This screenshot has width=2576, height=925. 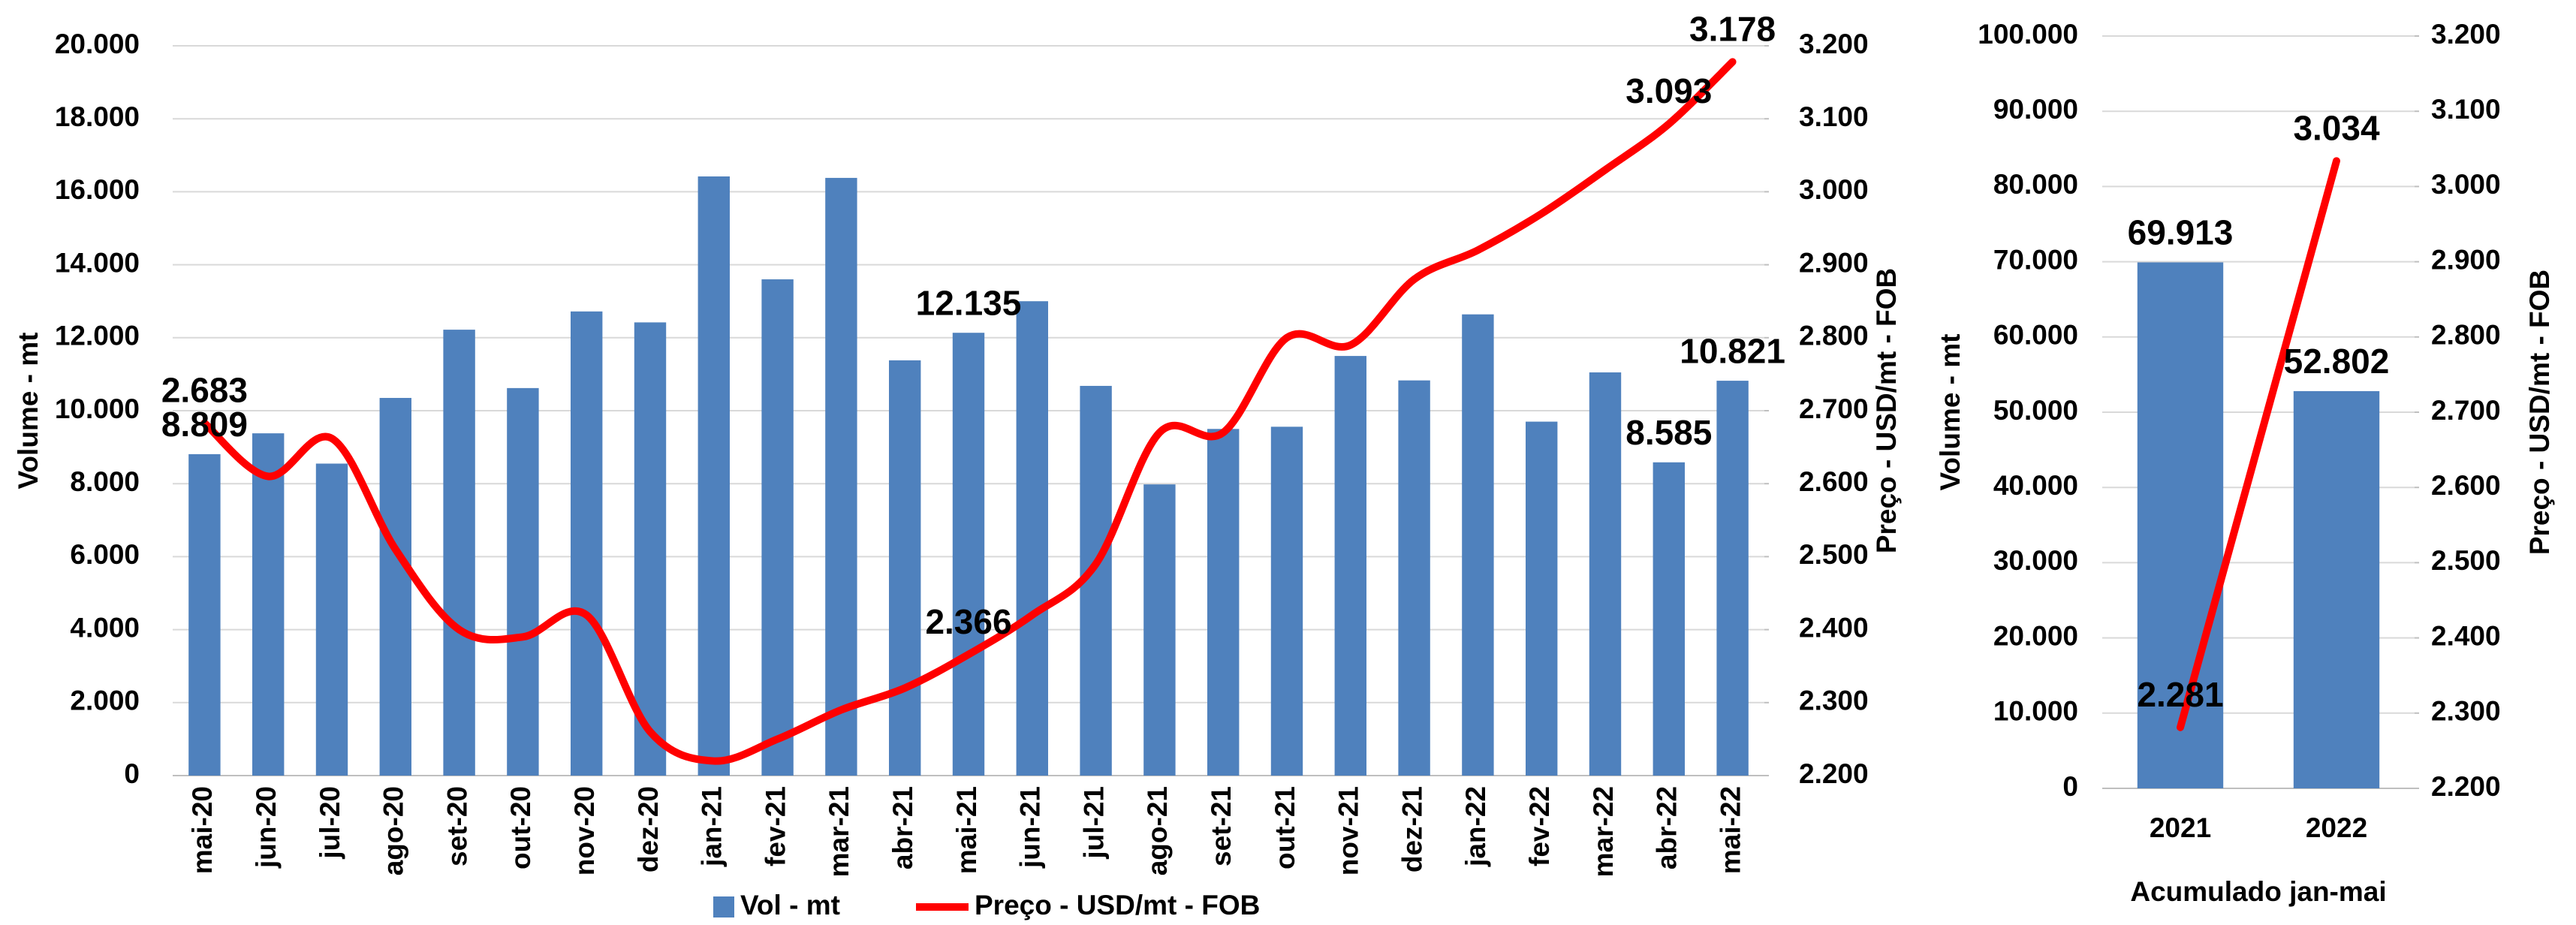 What do you see at coordinates (393, 830) in the screenshot?
I see `x-tick-label: ago-20` at bounding box center [393, 830].